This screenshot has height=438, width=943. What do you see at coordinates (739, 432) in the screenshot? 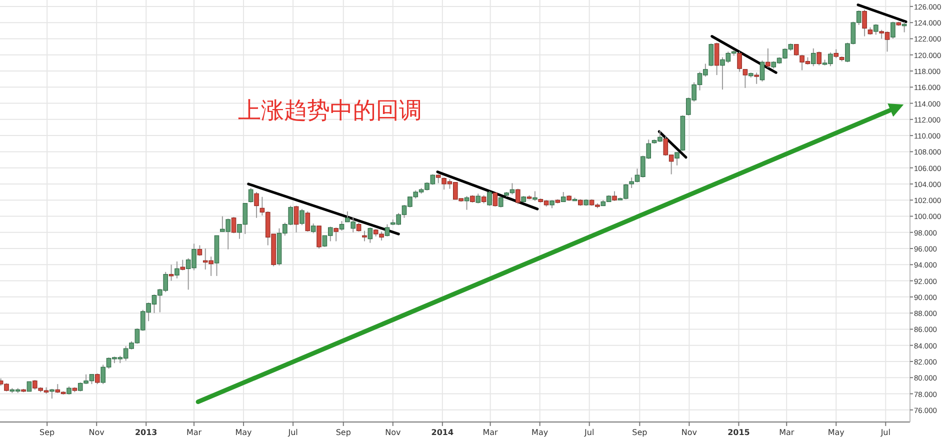
I see `x-tick-label: 2015` at bounding box center [739, 432].